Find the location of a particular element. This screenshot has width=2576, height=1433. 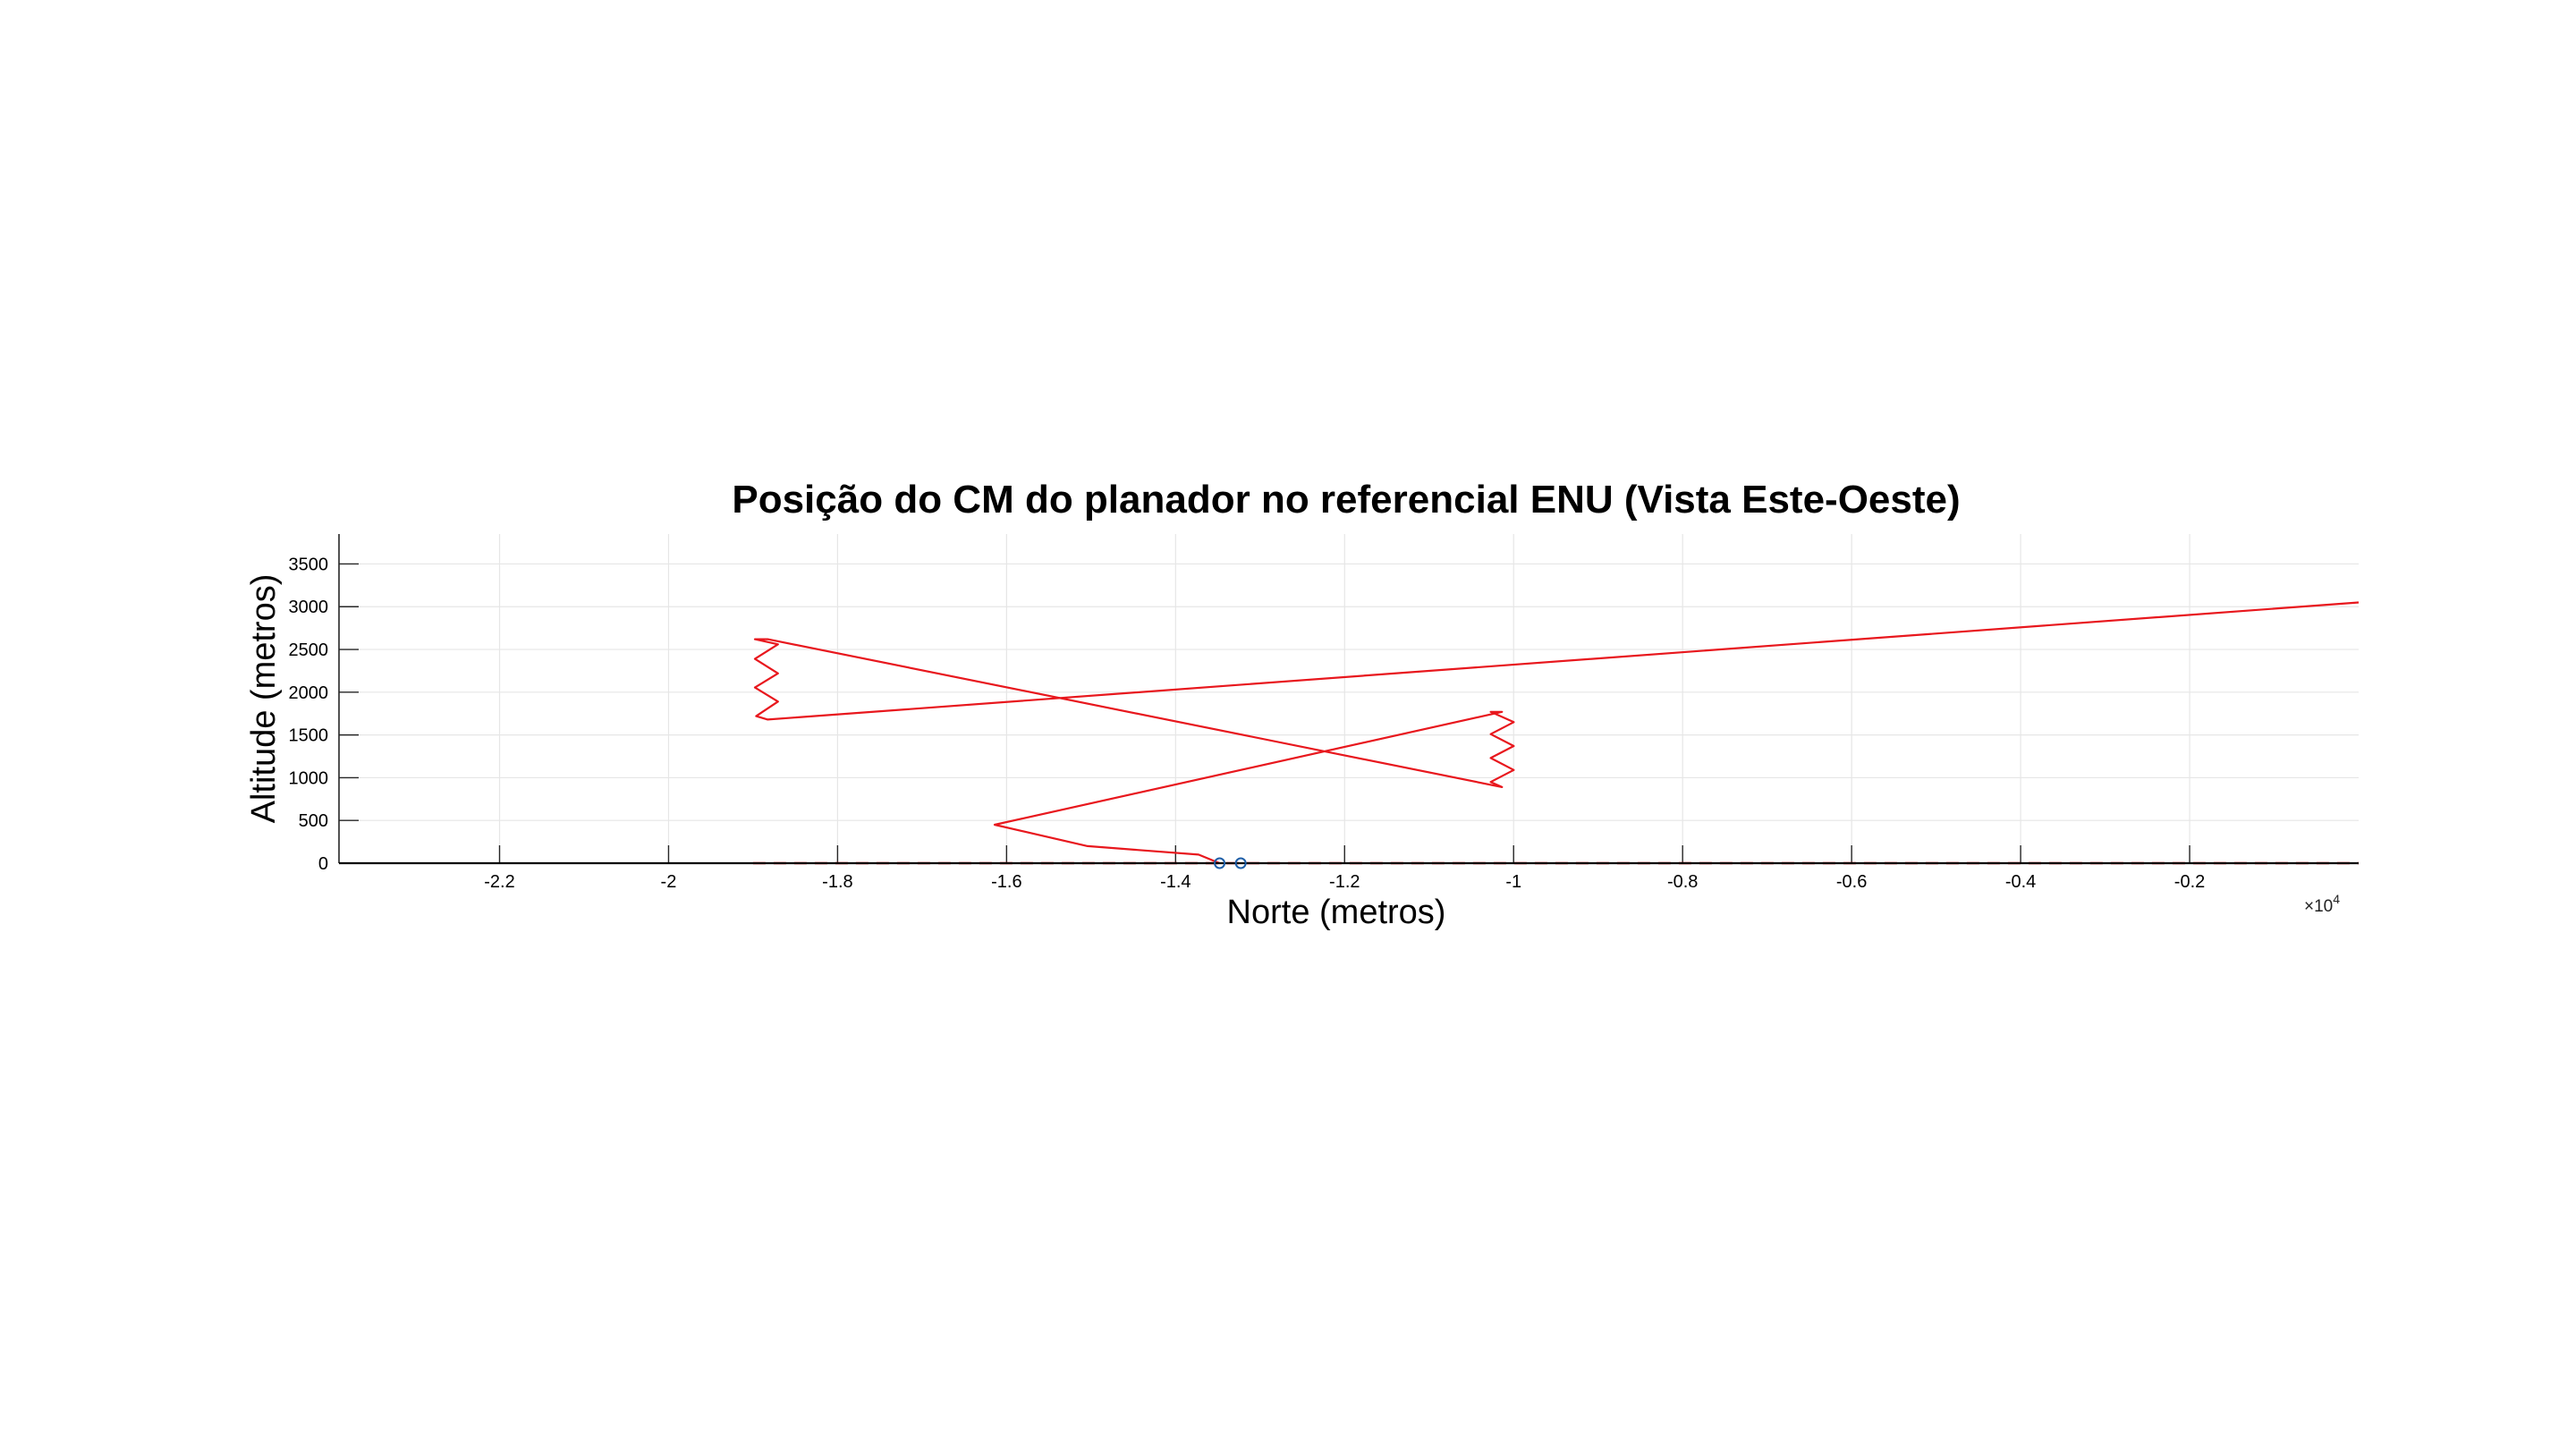

x-tick-label: -1.4 is located at coordinates (1175, 882).